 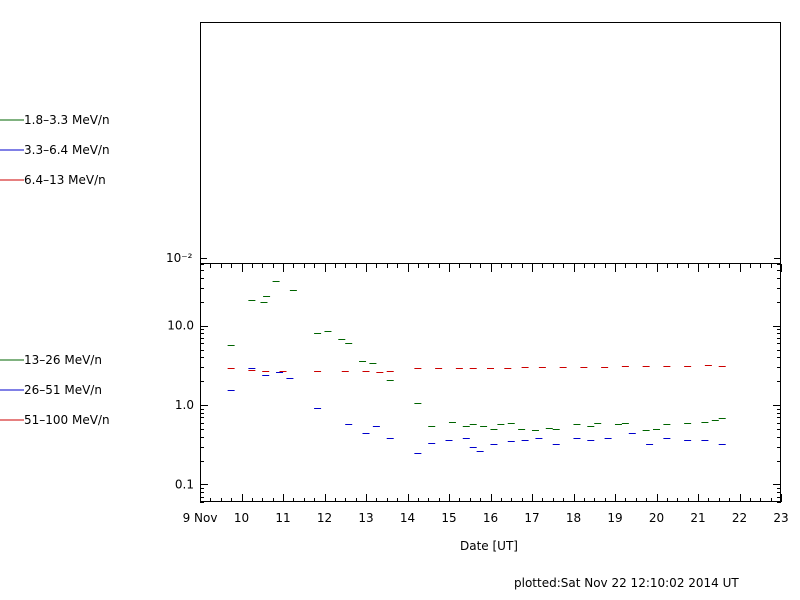 I want to click on y-tick-label: 0.1, so click(x=184, y=484).